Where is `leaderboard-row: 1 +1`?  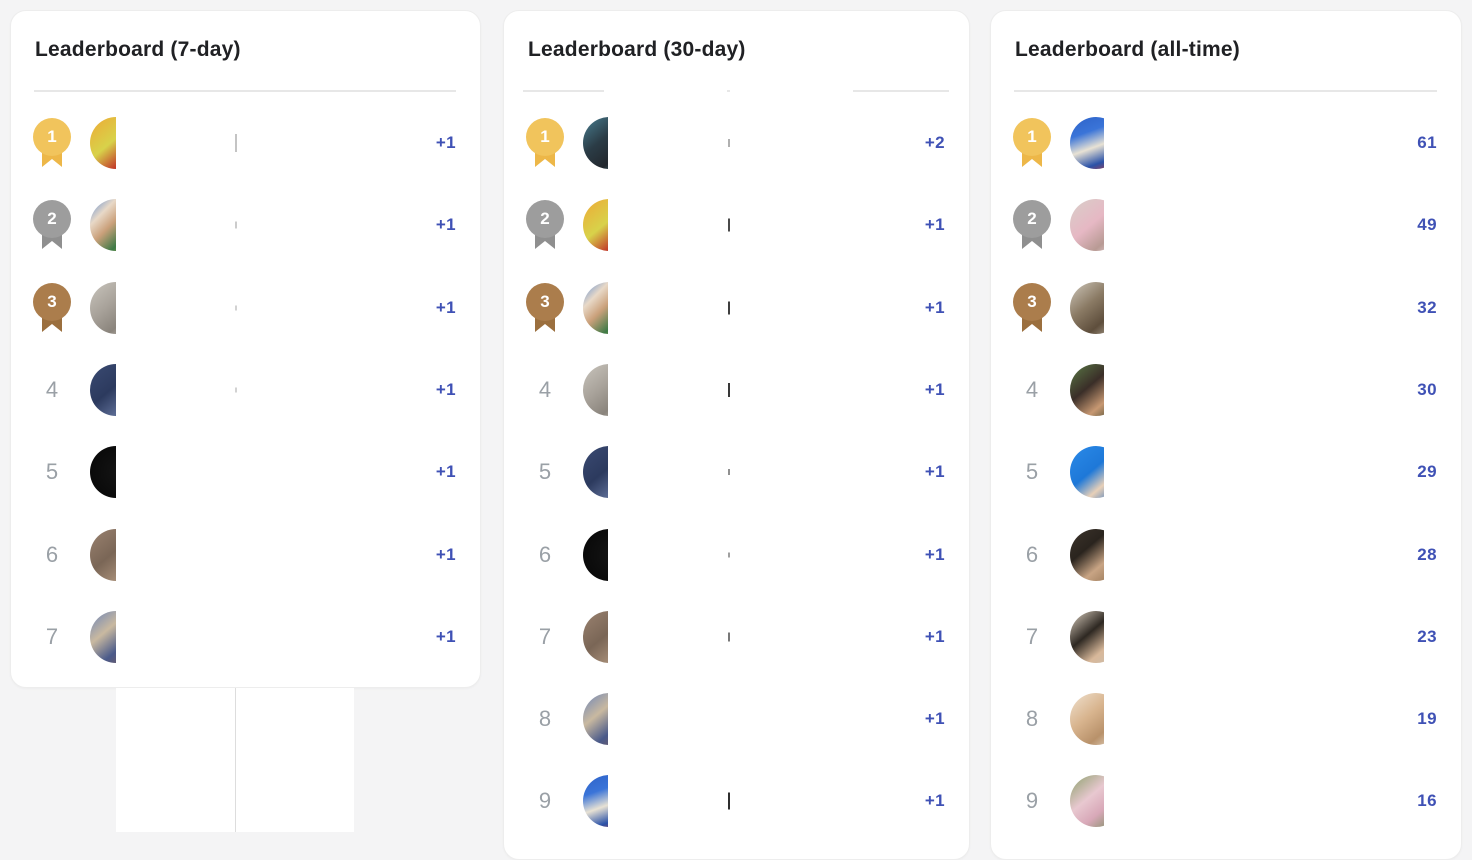 leaderboard-row: 1 +1 is located at coordinates (245, 143).